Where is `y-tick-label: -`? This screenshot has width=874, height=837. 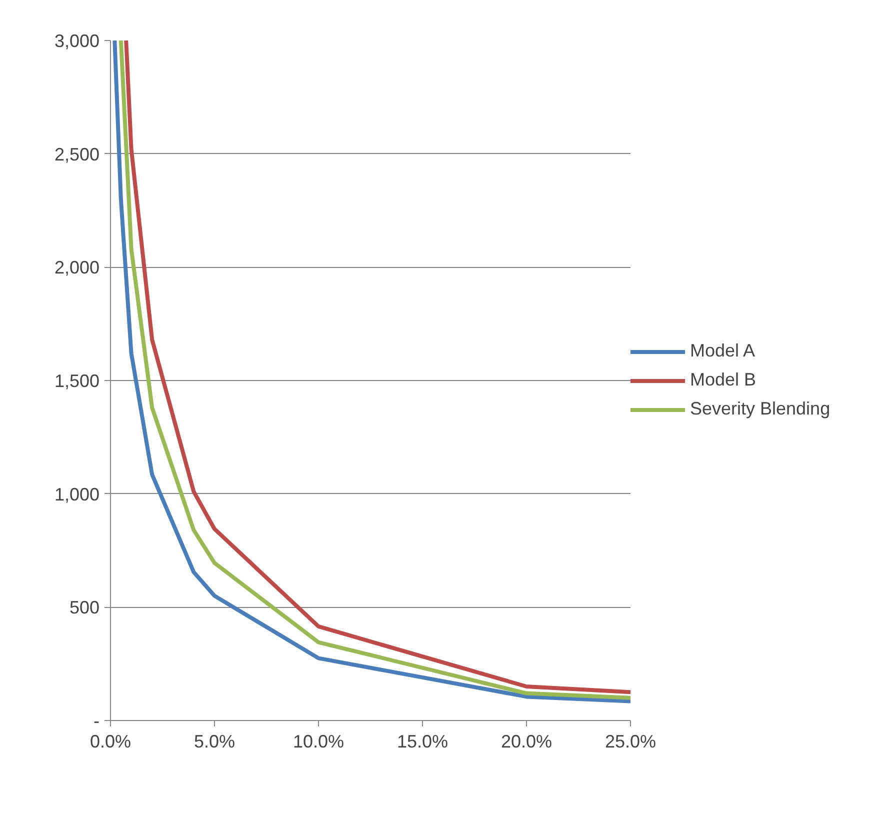 y-tick-label: - is located at coordinates (97, 721).